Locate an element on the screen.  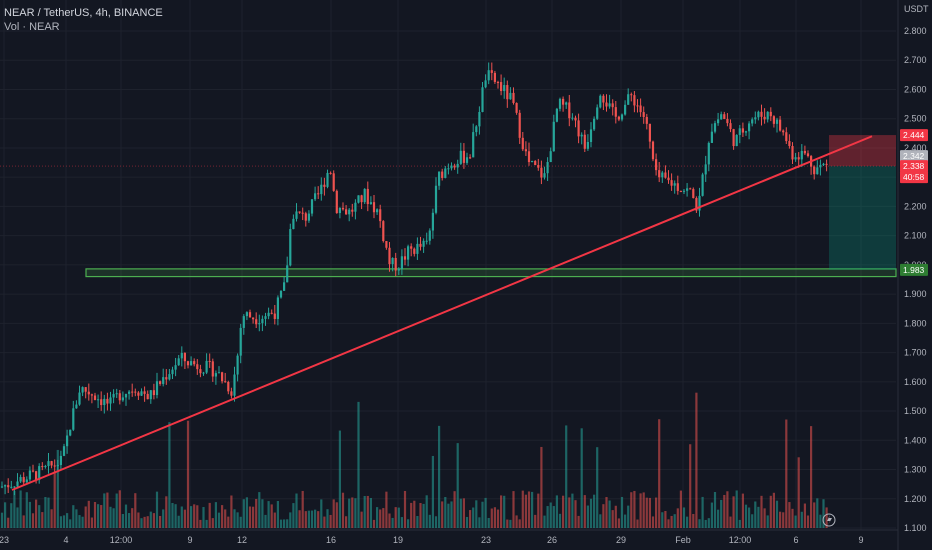
y-tick-label: 2.600 is located at coordinates (915, 89).